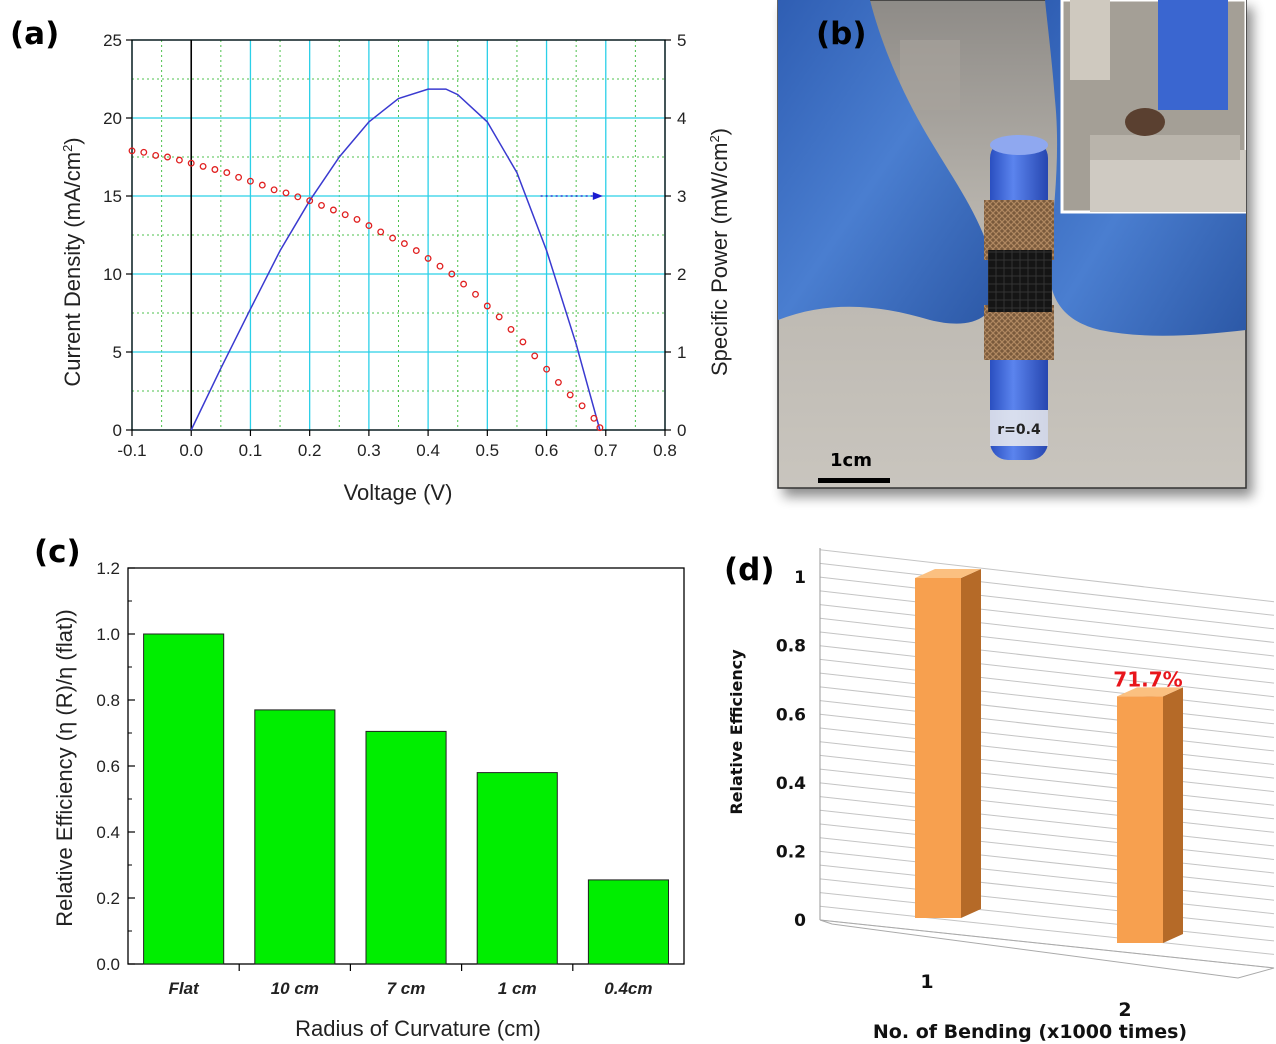 The image size is (1276, 1044). I want to click on scale-bar-label: 1cm, so click(851, 460).